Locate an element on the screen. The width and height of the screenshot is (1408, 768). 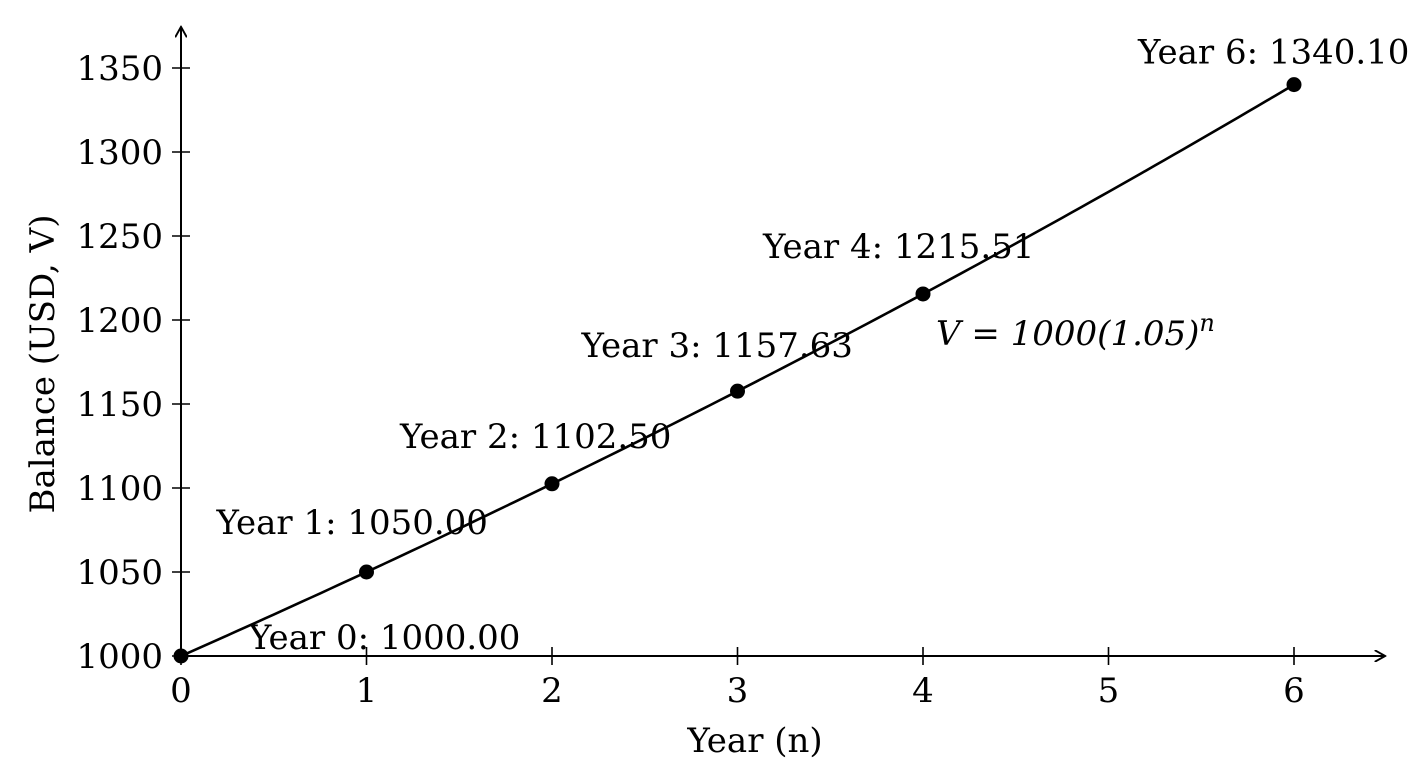
data-label: Year 3: 1157.63 is located at coordinates (717, 346).